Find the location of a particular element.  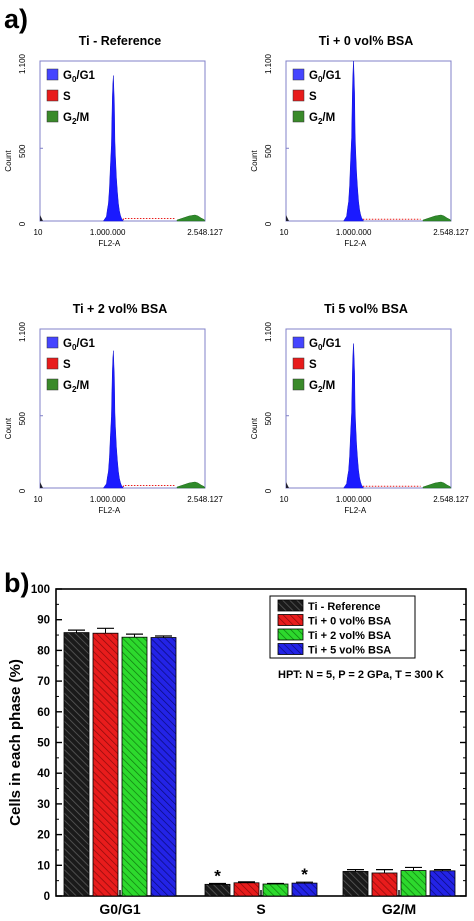

legend-label: G2/M is located at coordinates (76, 119).